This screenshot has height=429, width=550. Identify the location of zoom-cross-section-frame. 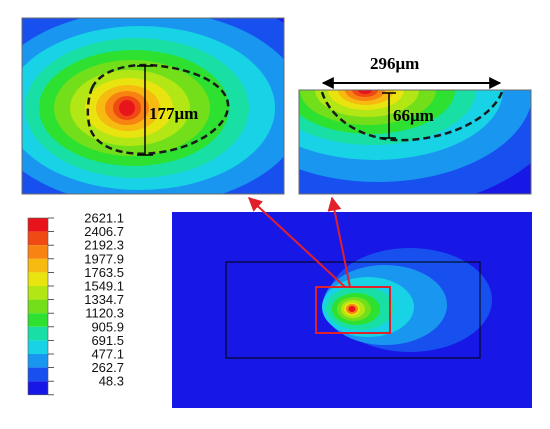
(415, 142).